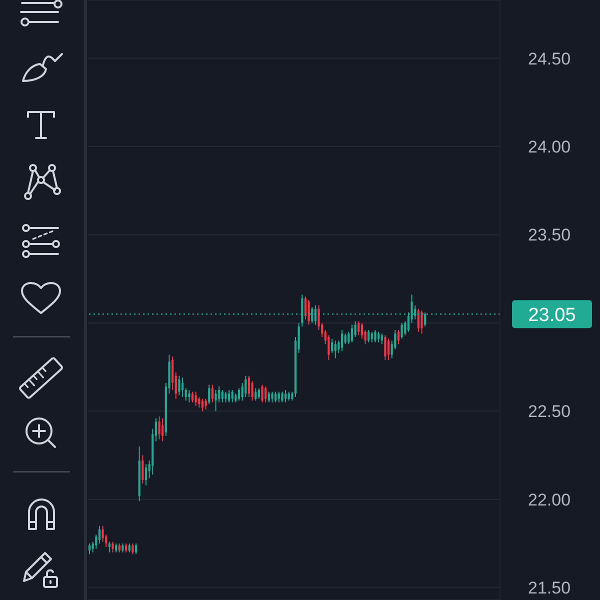  Describe the element at coordinates (549, 235) in the screenshot. I see `y-tick-label: 23.50` at that location.